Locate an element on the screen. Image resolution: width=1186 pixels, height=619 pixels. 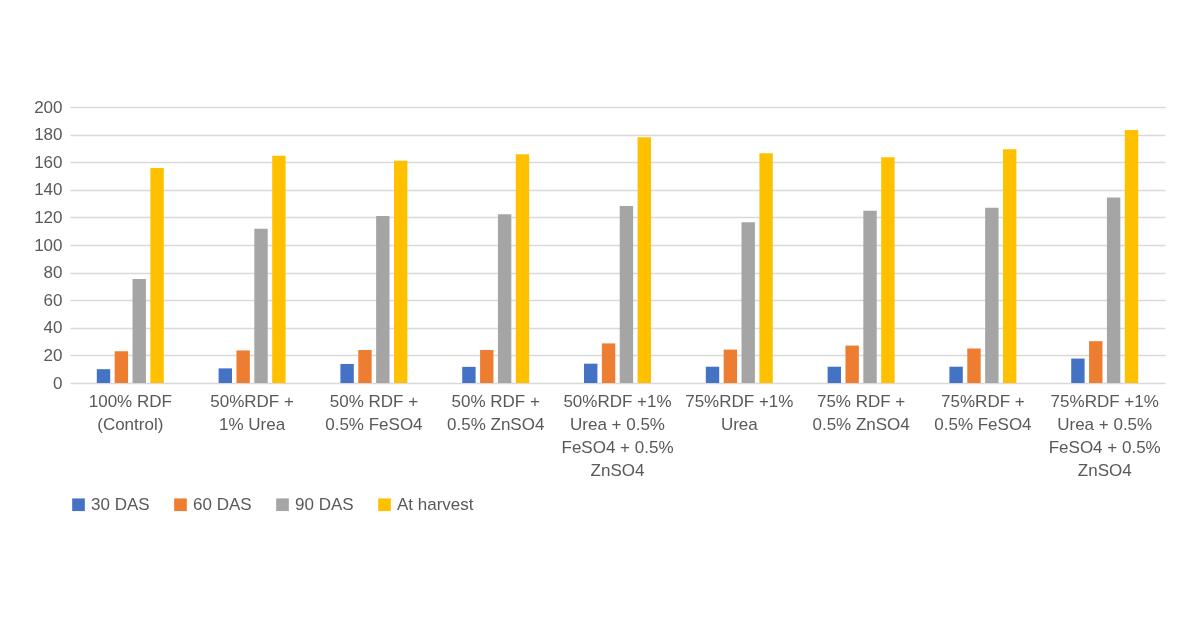
y-tick-label: 20 is located at coordinates (53, 355).